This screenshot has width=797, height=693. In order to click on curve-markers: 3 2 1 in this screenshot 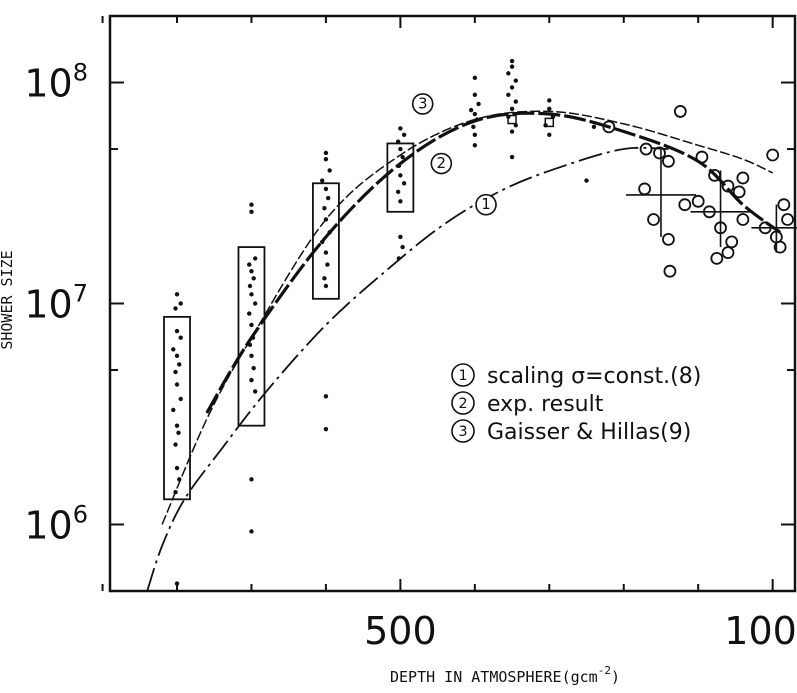, I will do `click(454, 154)`.